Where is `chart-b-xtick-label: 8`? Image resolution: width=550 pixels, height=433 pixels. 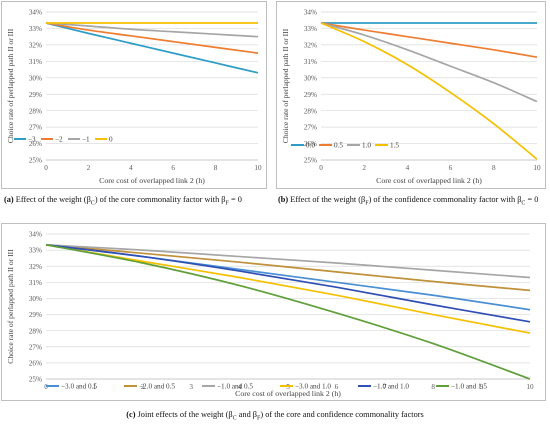 chart-b-xtick-label: 8 is located at coordinates (494, 168).